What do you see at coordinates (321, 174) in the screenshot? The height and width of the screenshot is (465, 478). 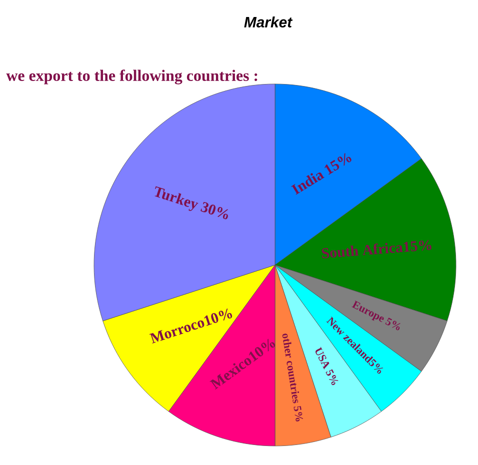 I see `slice-label: India 15%` at bounding box center [321, 174].